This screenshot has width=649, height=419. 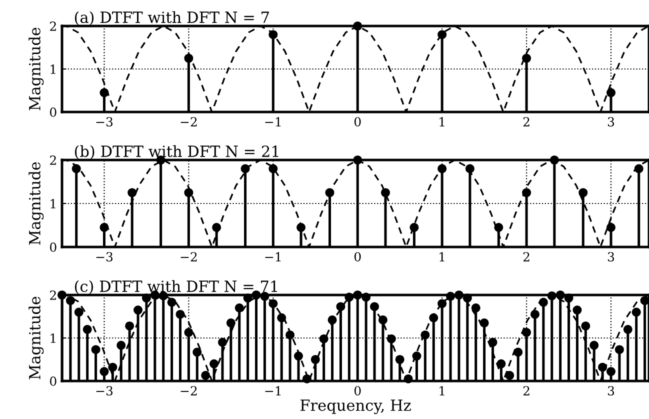 I want to click on chart-title: (c) DTFT with DFT N = 71, so click(x=176, y=287).